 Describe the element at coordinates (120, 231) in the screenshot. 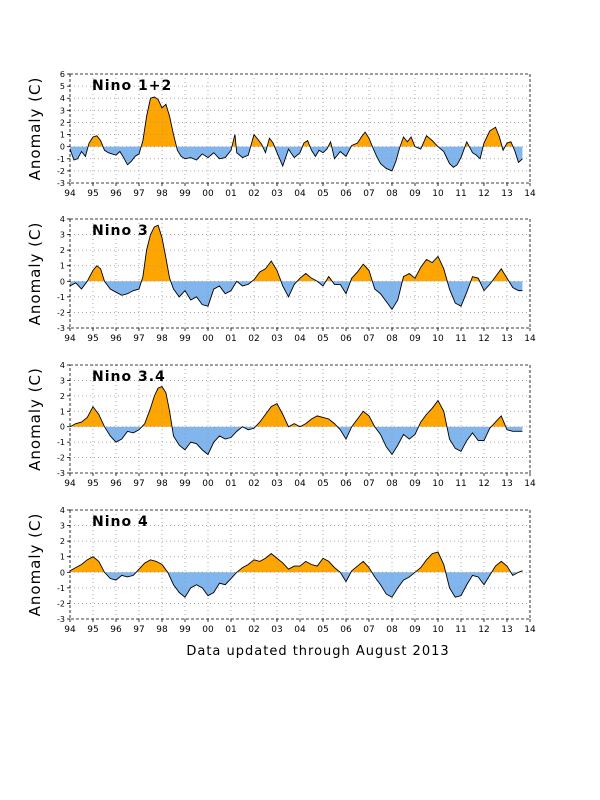

I see `panel-title: Nino 3` at that location.